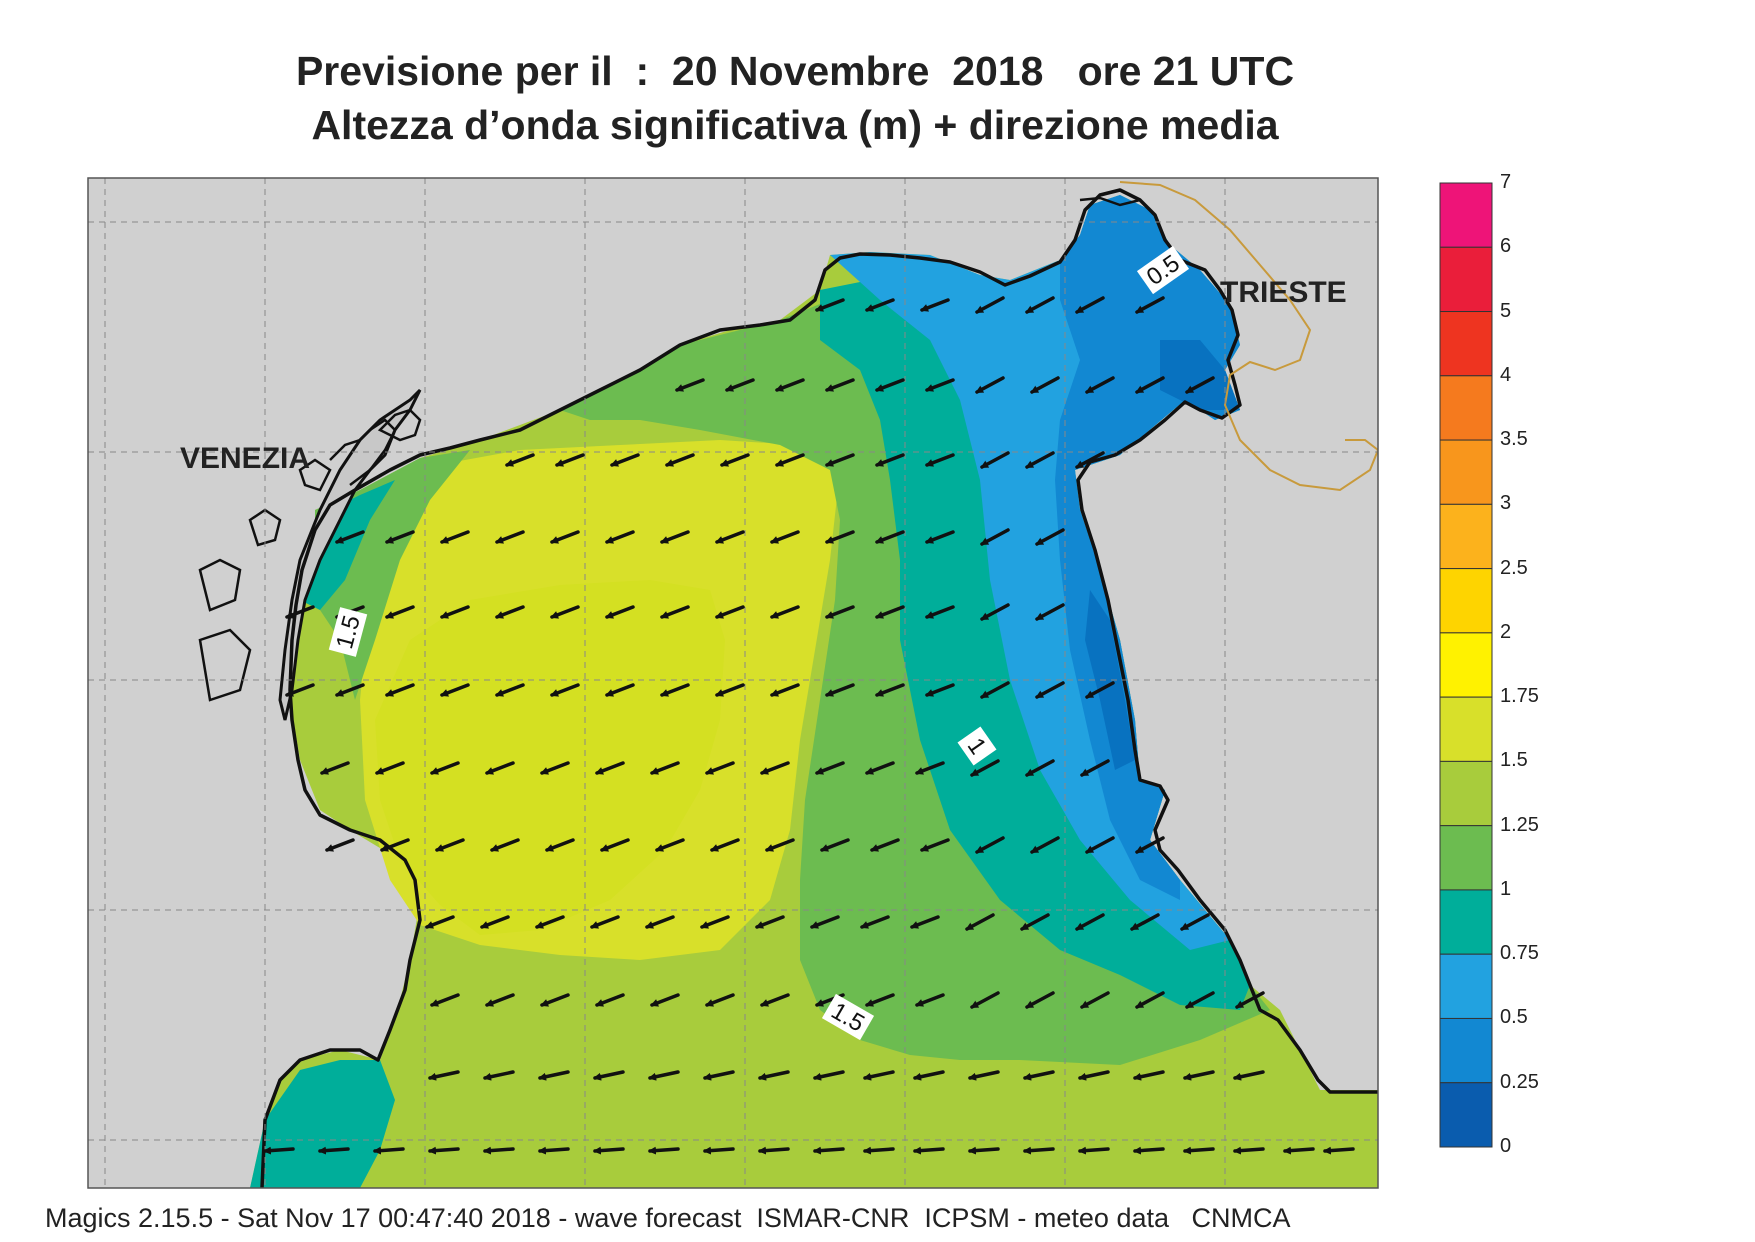 The width and height of the screenshot is (1755, 1242). Describe the element at coordinates (1506, 310) in the screenshot. I see `legend-label: 5` at that location.